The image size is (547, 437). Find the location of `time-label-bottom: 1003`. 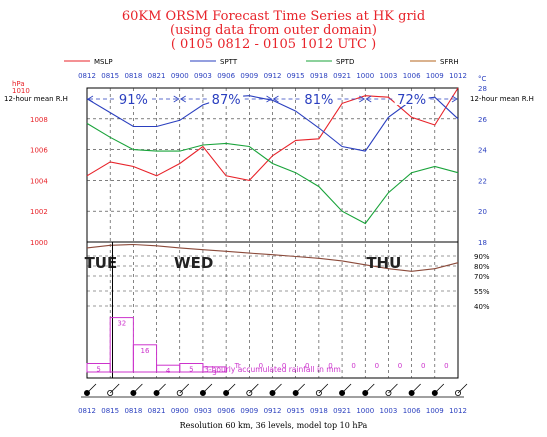

time-label-bottom: 1003 is located at coordinates (389, 411).